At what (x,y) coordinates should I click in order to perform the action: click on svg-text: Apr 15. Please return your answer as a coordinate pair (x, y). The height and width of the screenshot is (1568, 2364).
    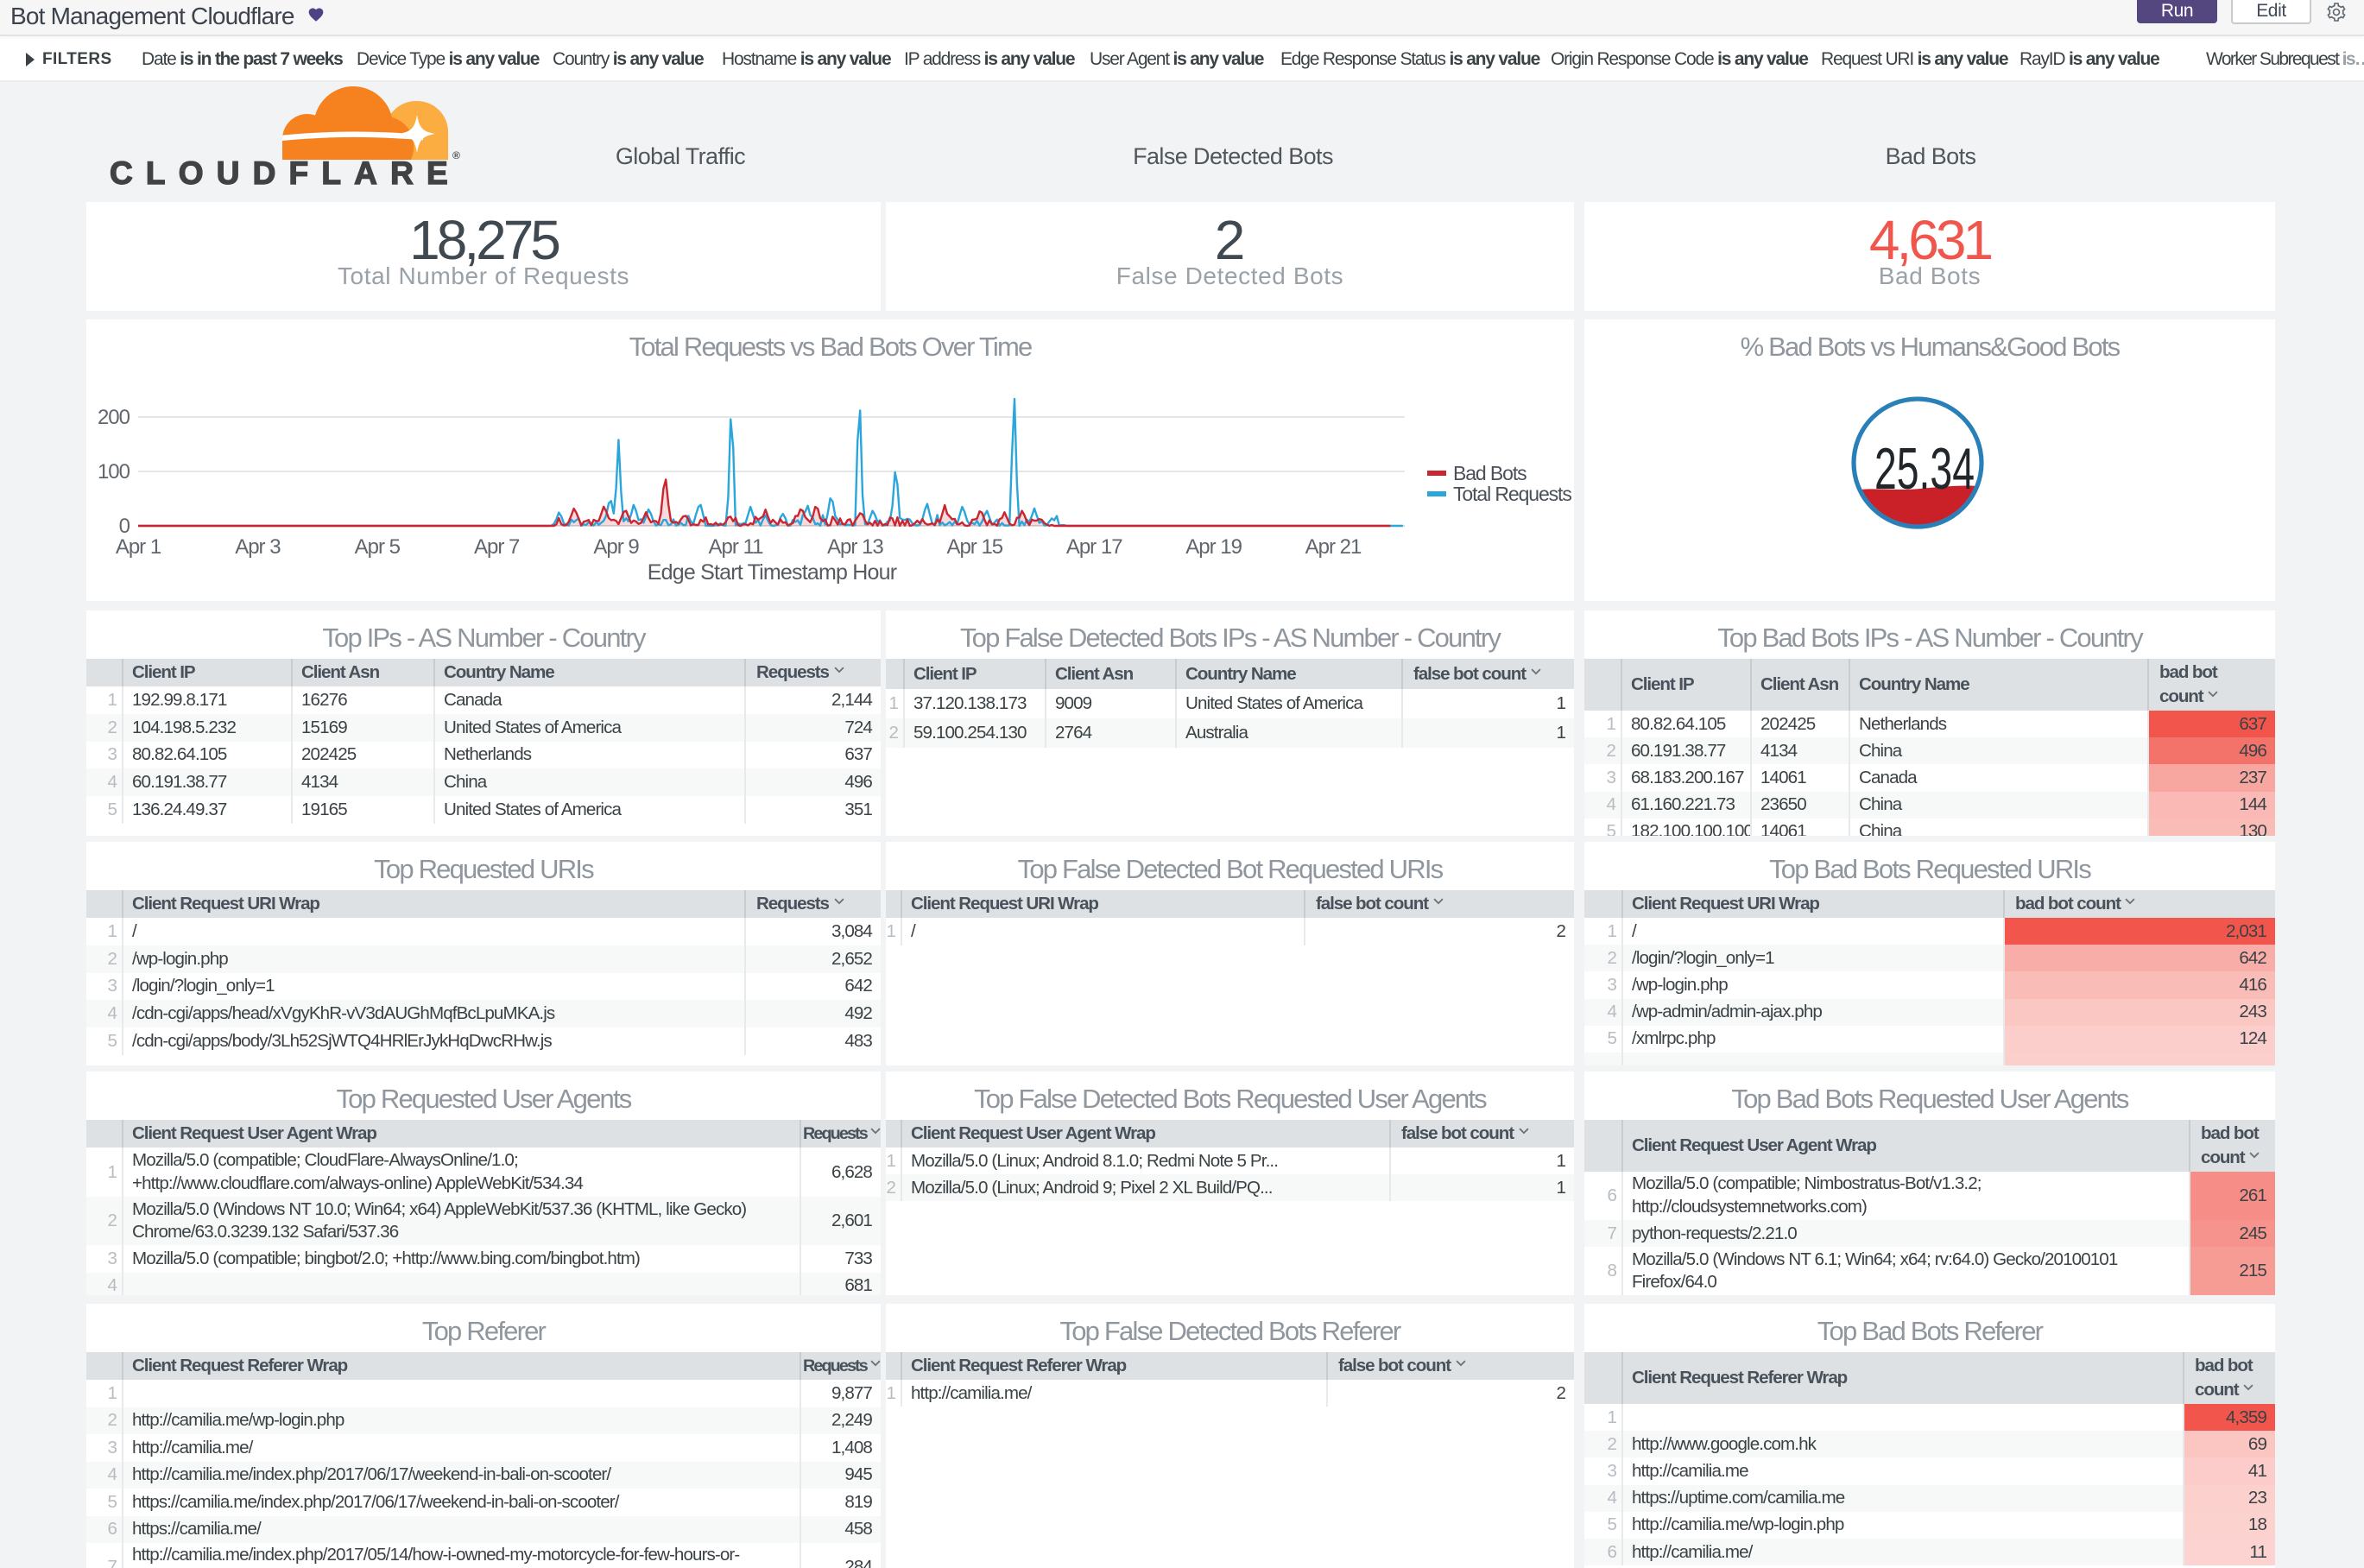
    Looking at the image, I should click on (974, 547).